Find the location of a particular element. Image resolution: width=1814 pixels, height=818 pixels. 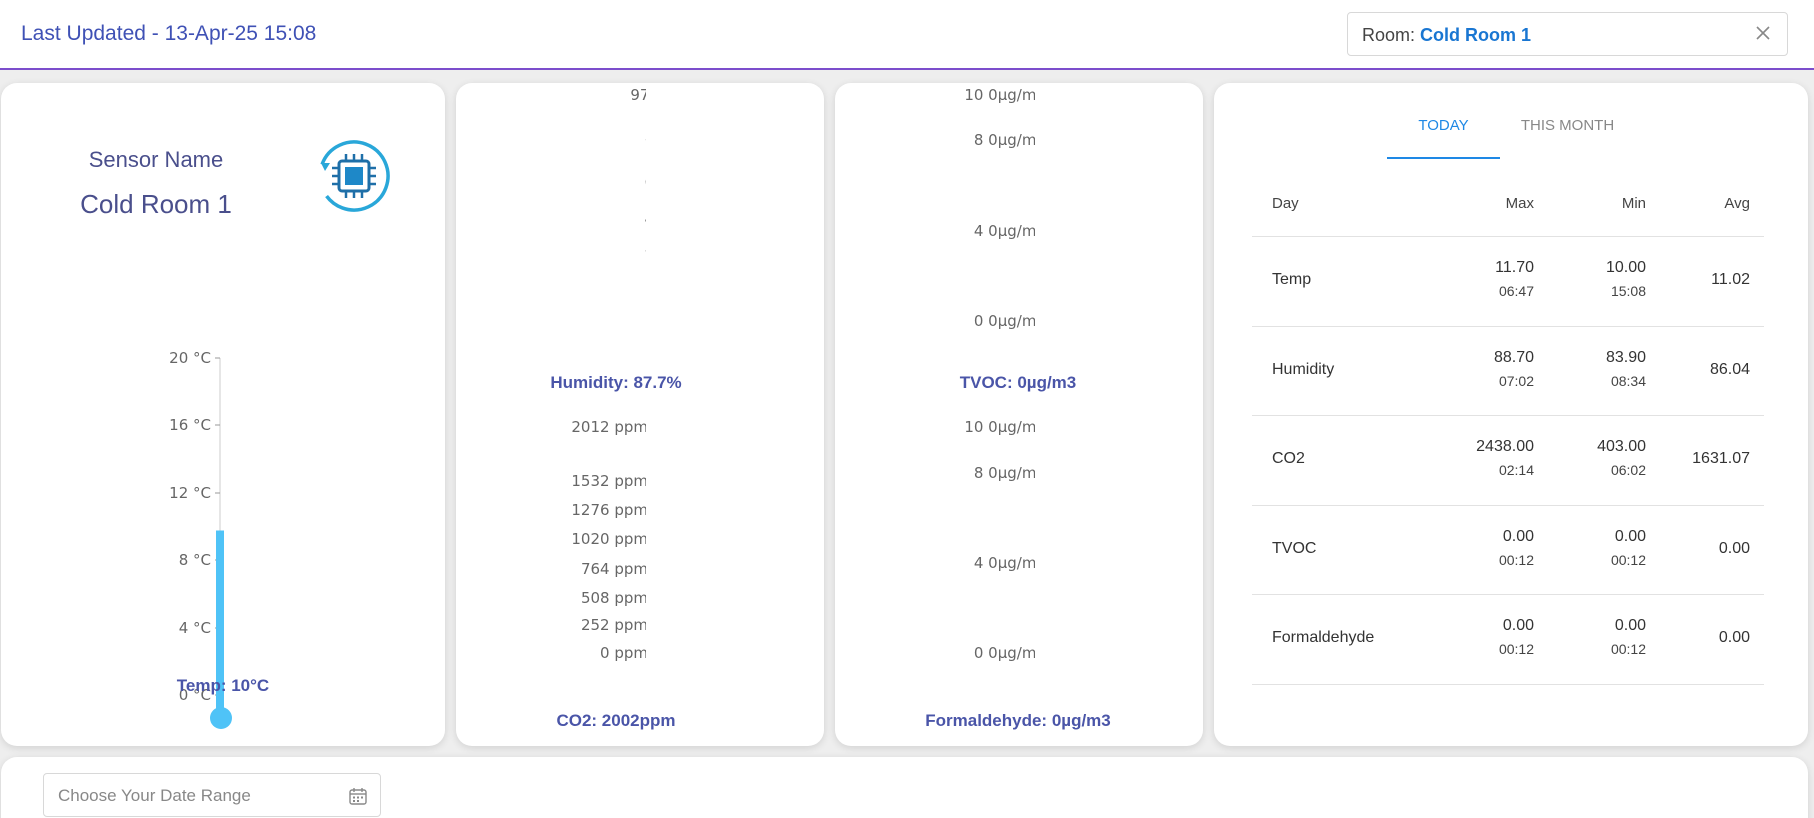

temp-gauge-fill is located at coordinates (220, 624).